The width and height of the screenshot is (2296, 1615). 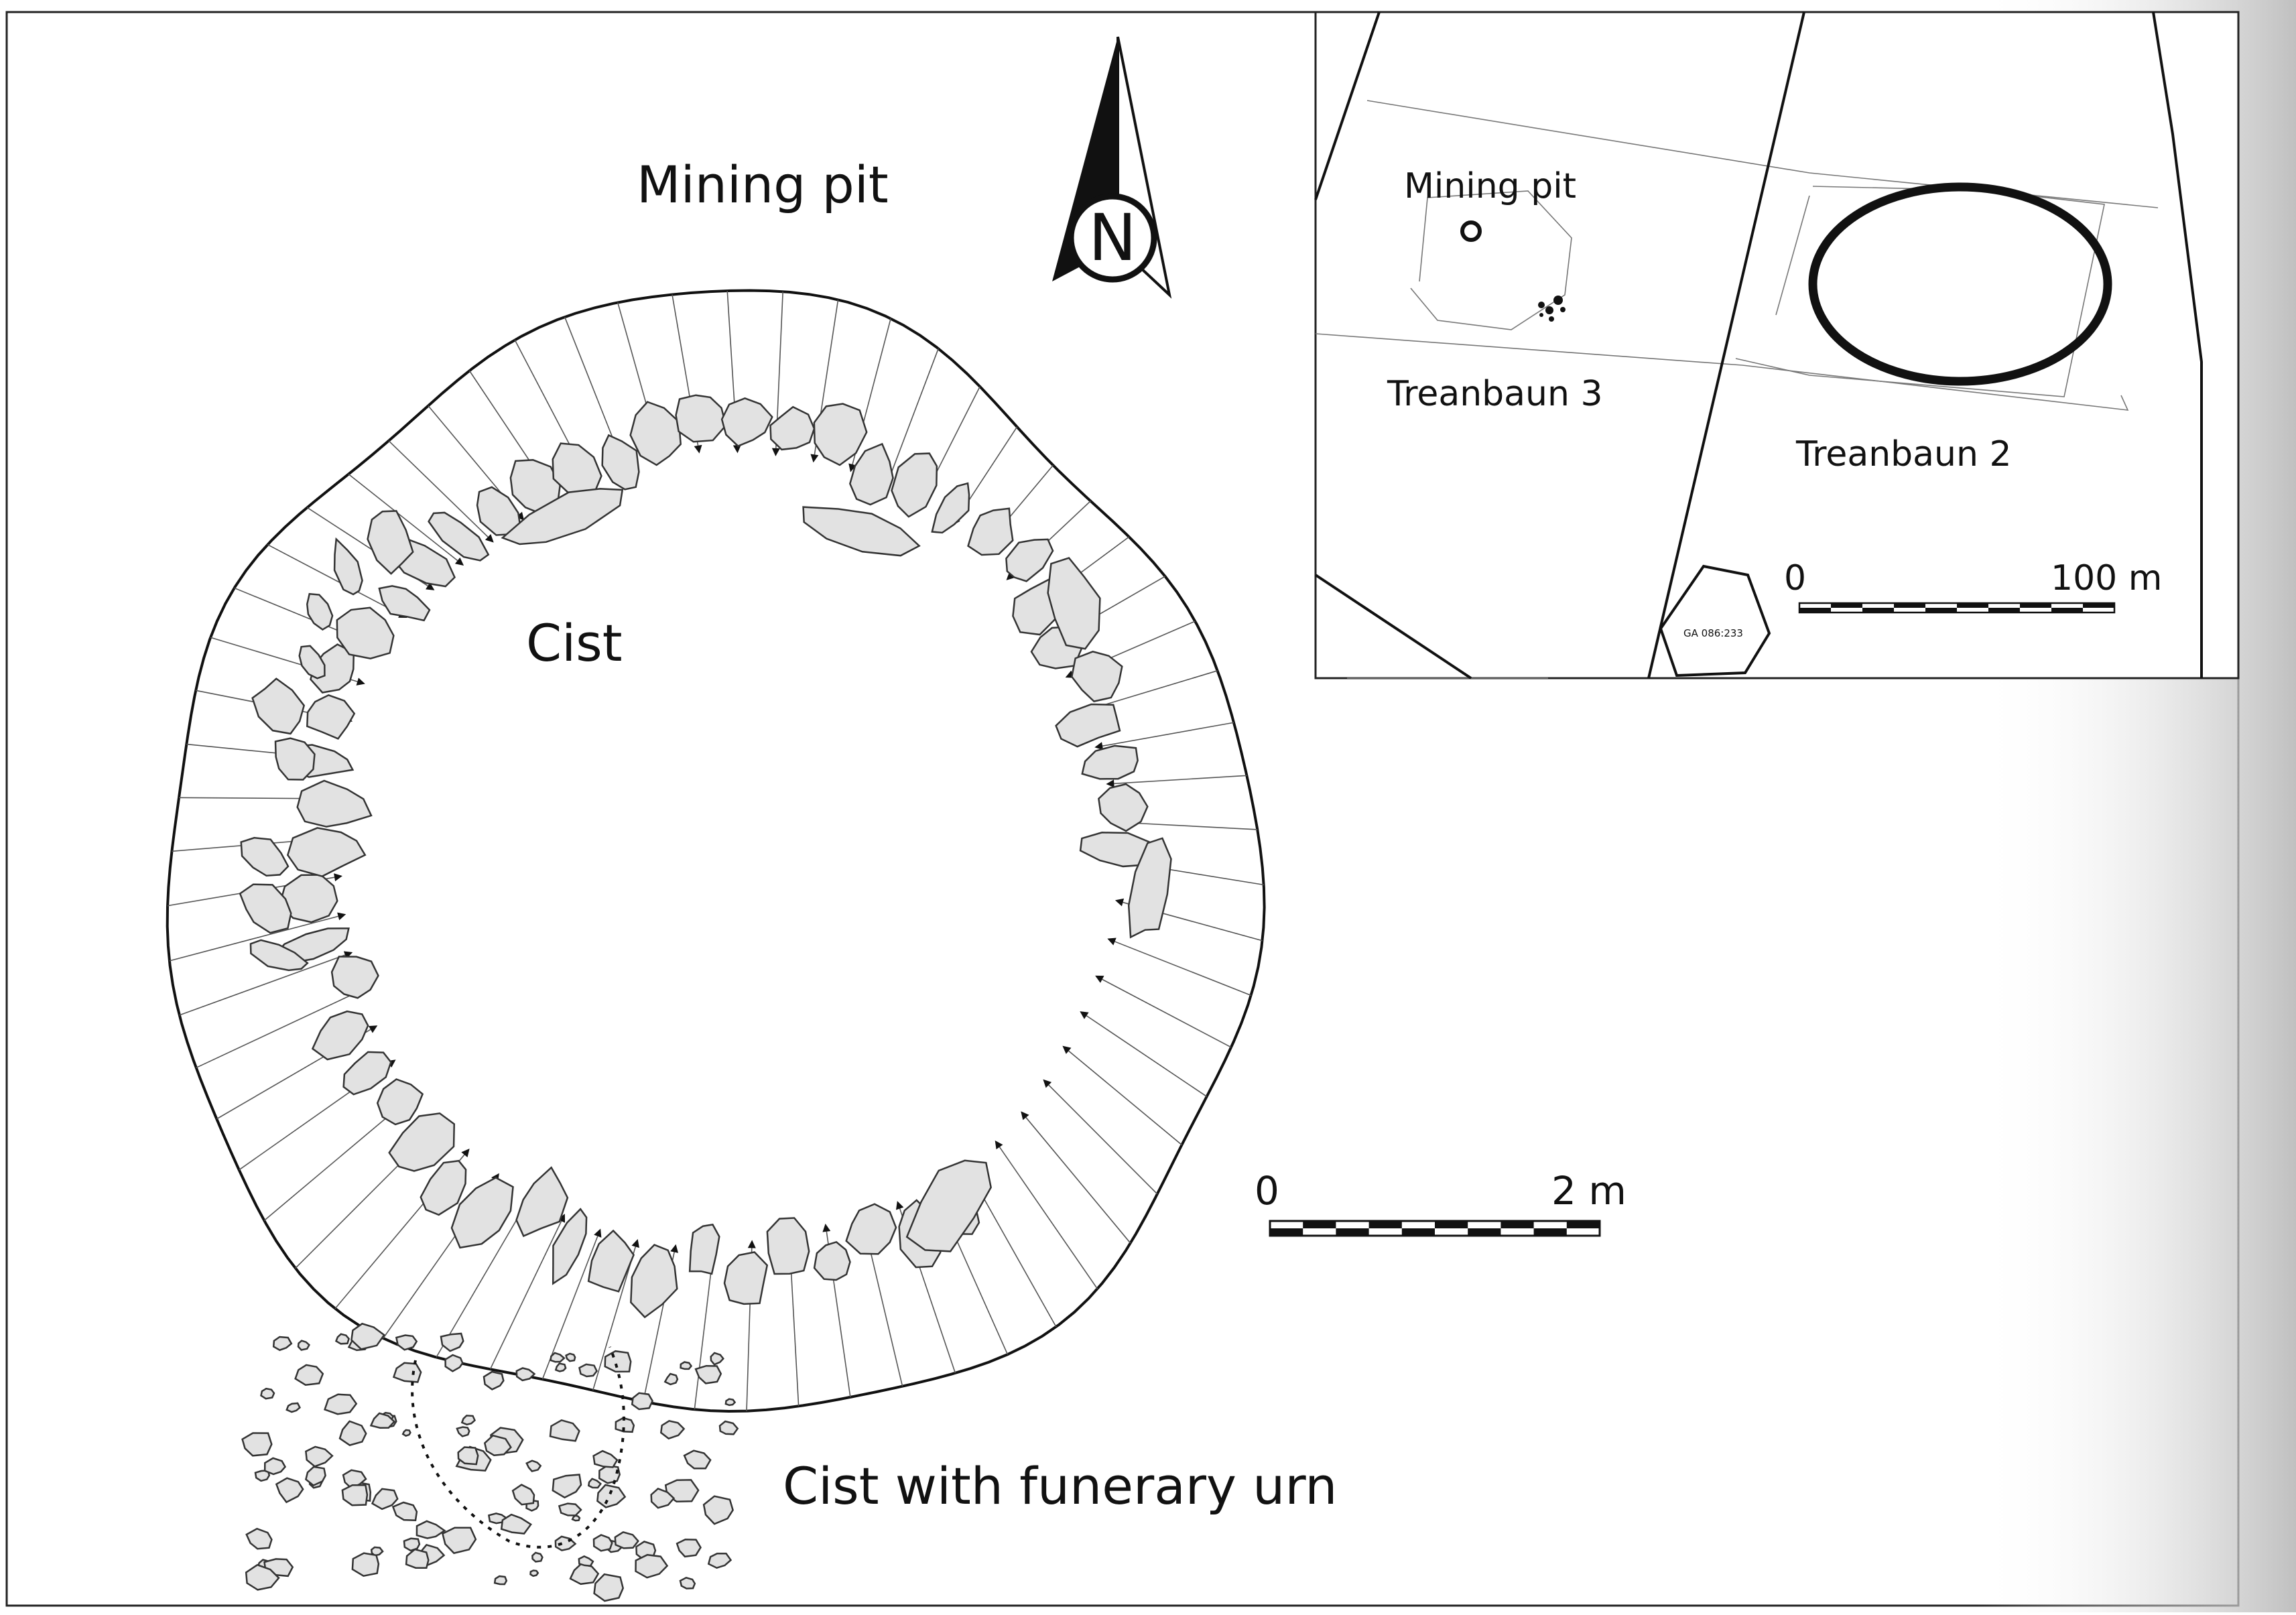 I want to click on inset-scale-bar: 0 100 m, so click(x=1973, y=586).